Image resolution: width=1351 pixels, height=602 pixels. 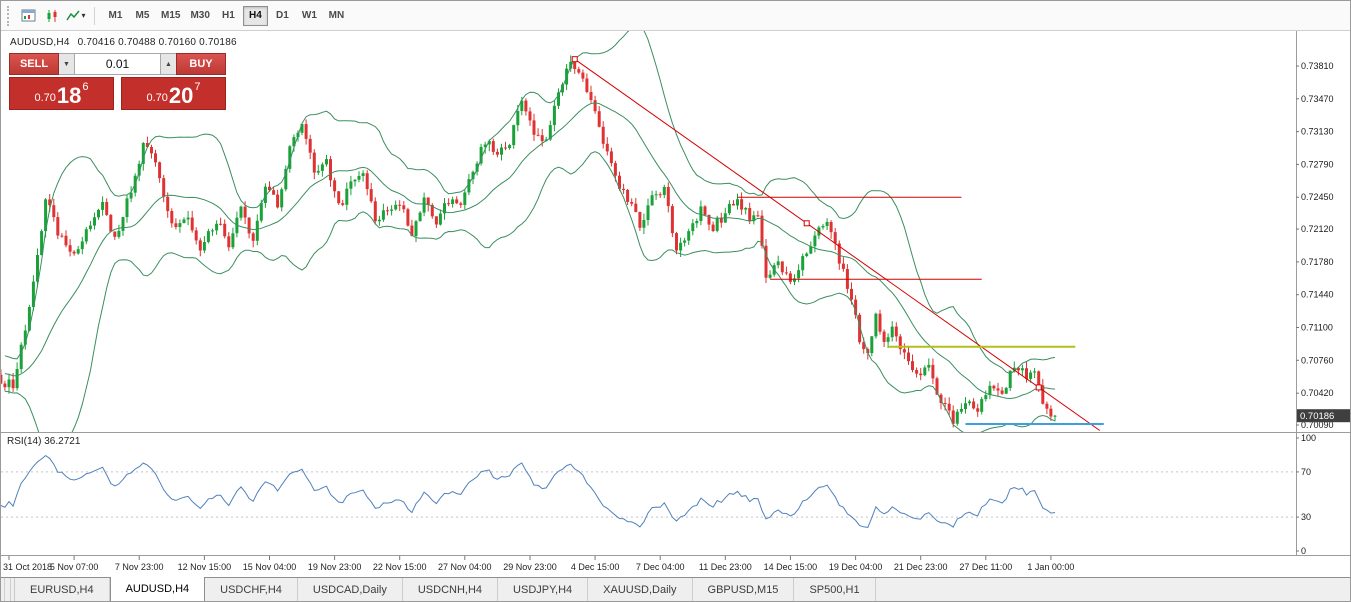 What do you see at coordinates (1303, 551) in the screenshot?
I see `rsi-scale-label: 0` at bounding box center [1303, 551].